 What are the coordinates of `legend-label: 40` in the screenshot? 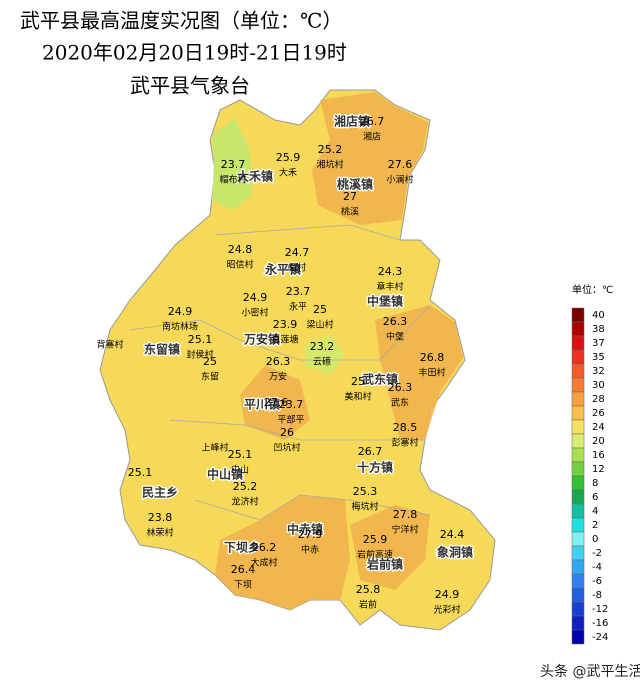 It's located at (598, 315).